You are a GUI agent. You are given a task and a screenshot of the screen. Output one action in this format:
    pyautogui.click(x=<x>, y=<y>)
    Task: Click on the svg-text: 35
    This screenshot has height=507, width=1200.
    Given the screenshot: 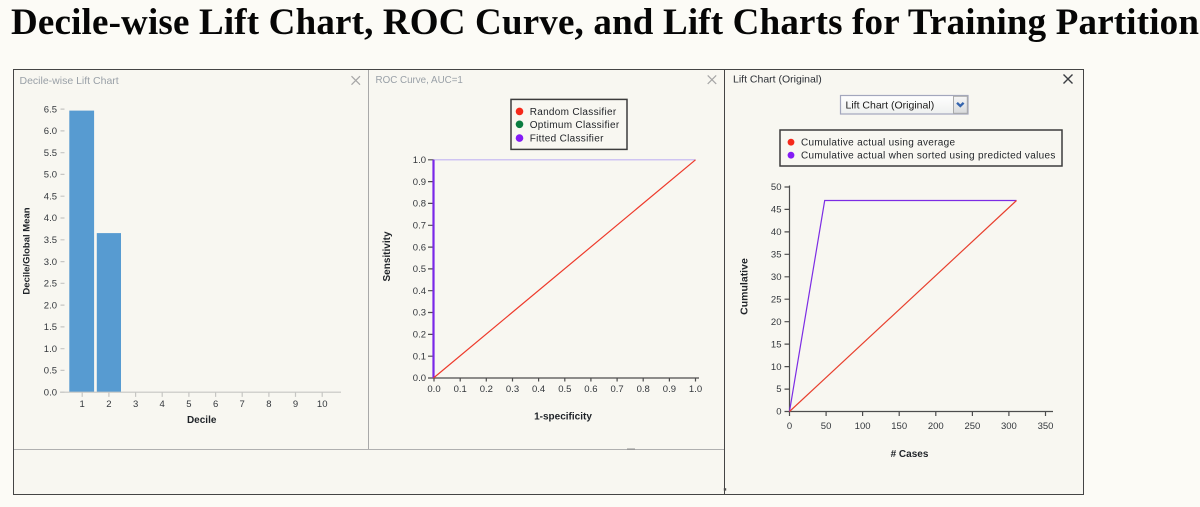 What is the action you would take?
    pyautogui.click(x=776, y=255)
    